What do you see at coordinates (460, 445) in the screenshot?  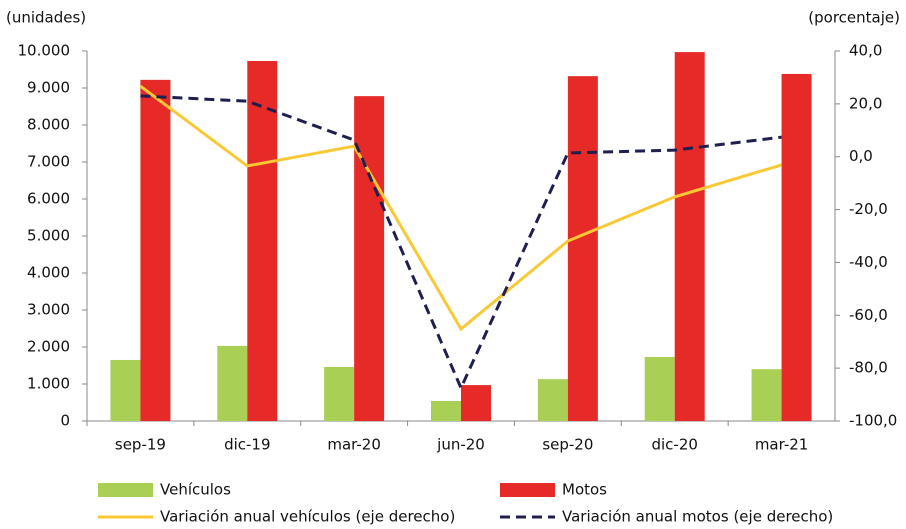 I see `x-tick-label: jun-20` at bounding box center [460, 445].